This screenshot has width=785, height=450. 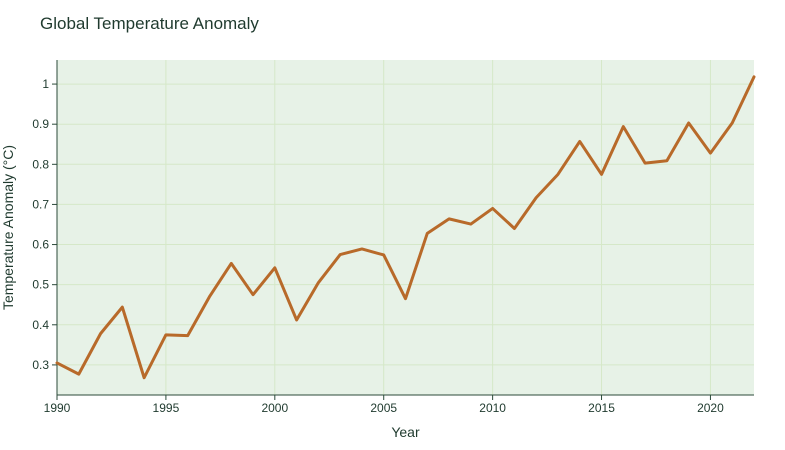 What do you see at coordinates (40, 164) in the screenshot?
I see `y-tick-label: 0.8` at bounding box center [40, 164].